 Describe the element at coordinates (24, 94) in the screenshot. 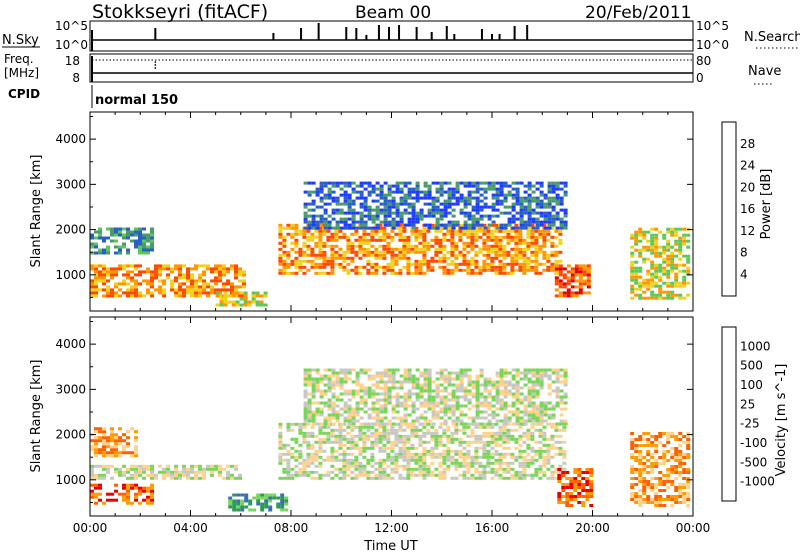

I see `cpid-label: CPID` at that location.